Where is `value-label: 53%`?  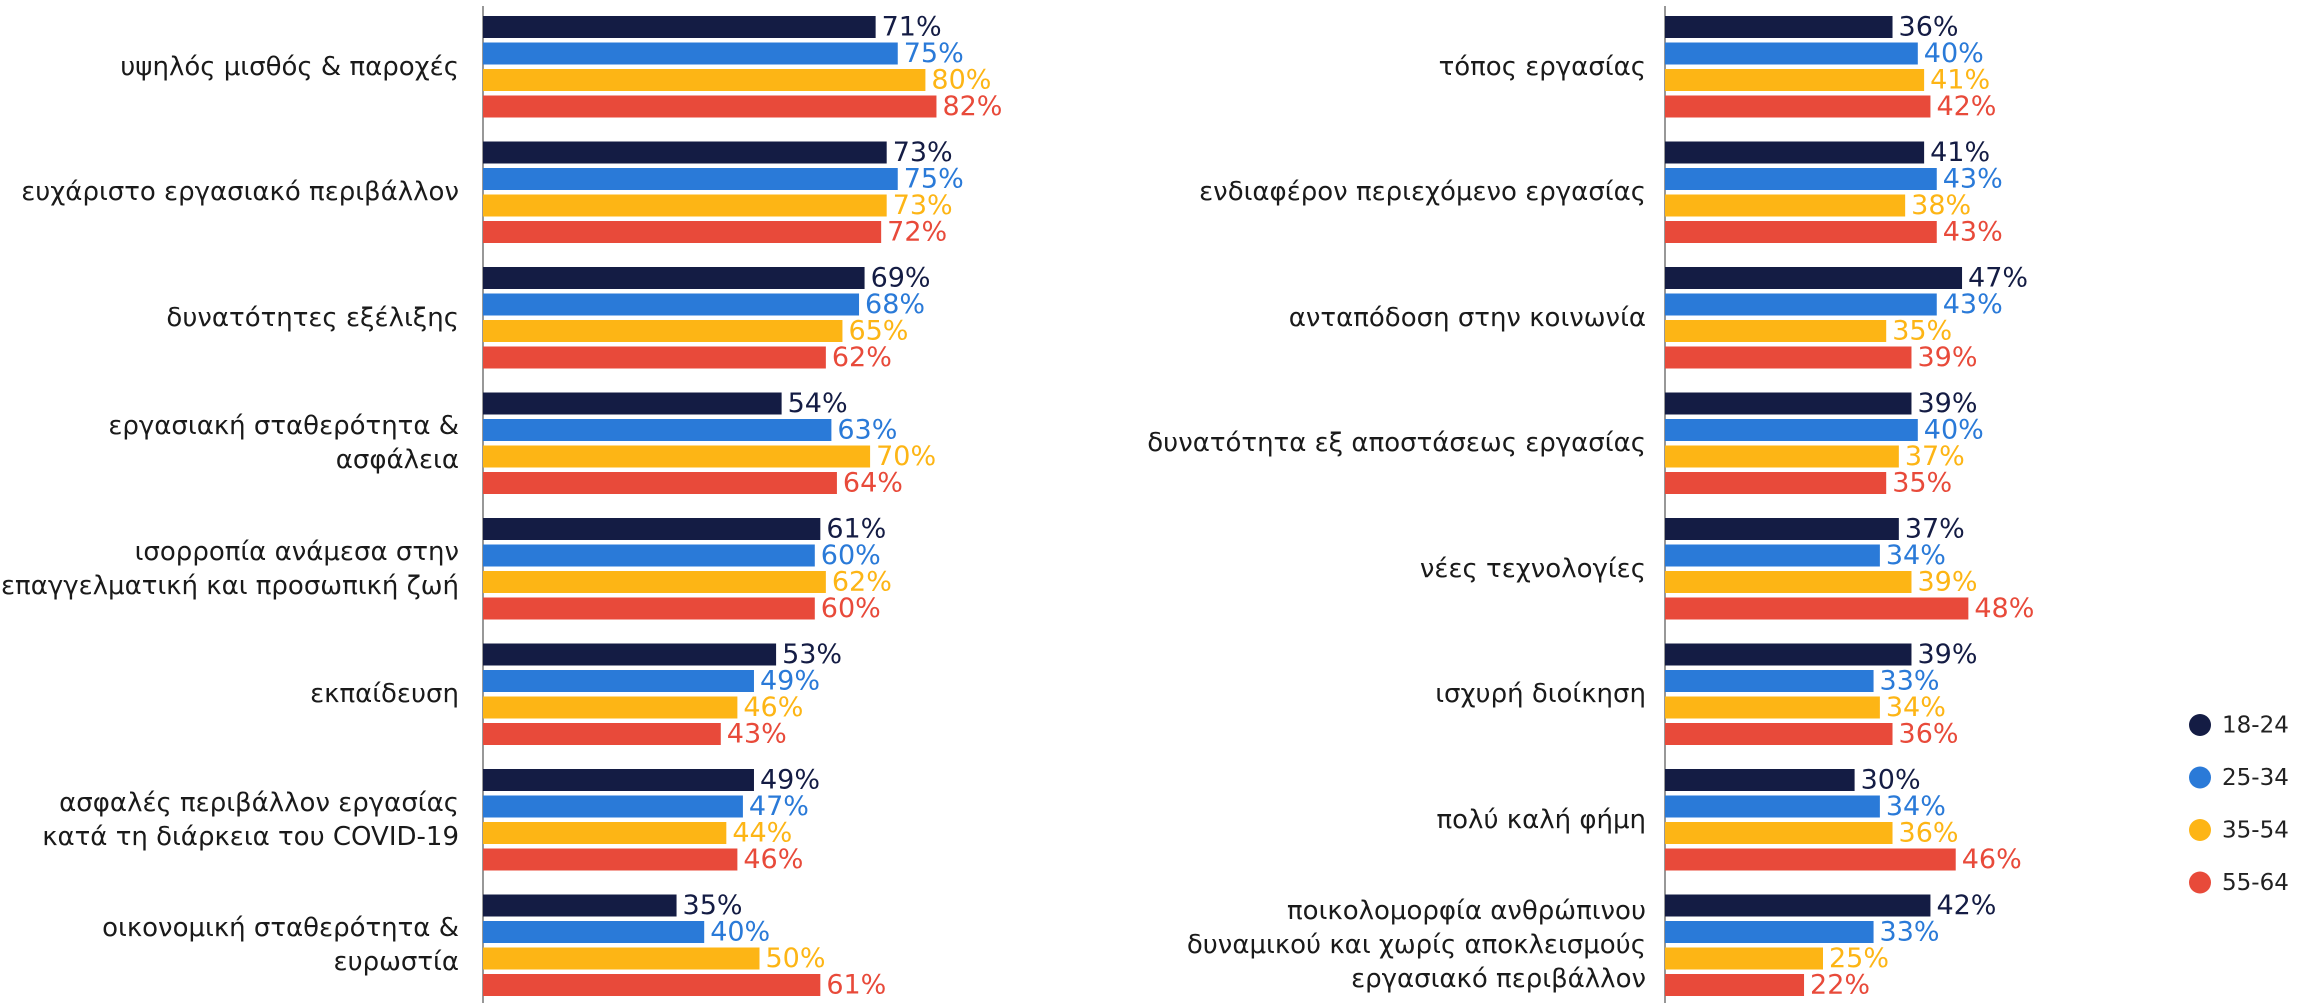
value-label: 53% is located at coordinates (812, 654).